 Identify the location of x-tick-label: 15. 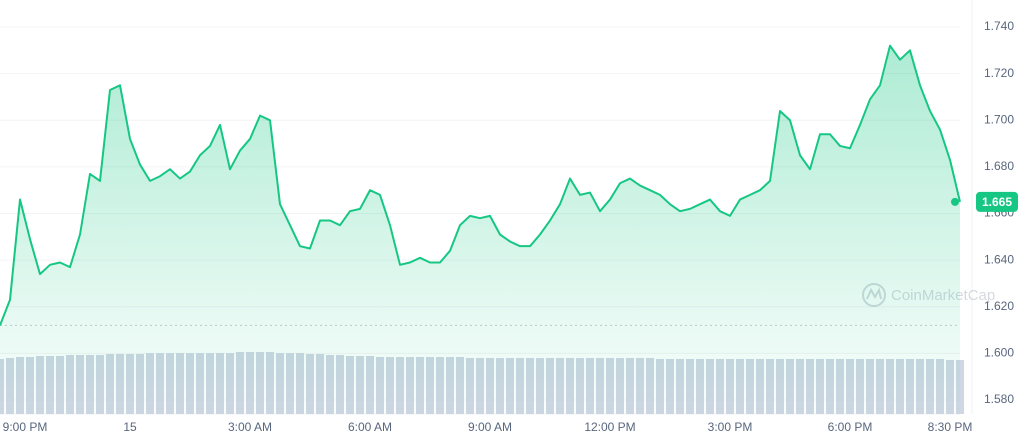
(130, 427).